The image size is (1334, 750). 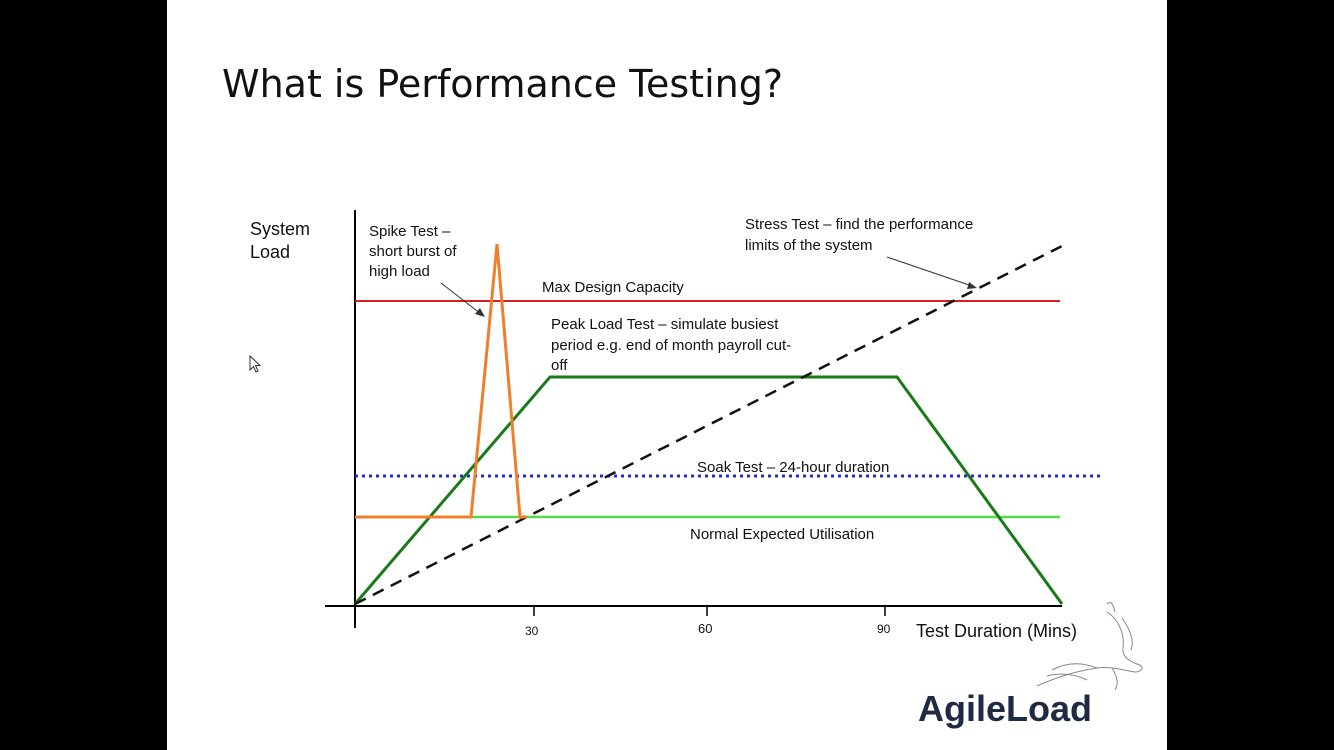 What do you see at coordinates (399, 271) in the screenshot?
I see `spike-label-line3: high load` at bounding box center [399, 271].